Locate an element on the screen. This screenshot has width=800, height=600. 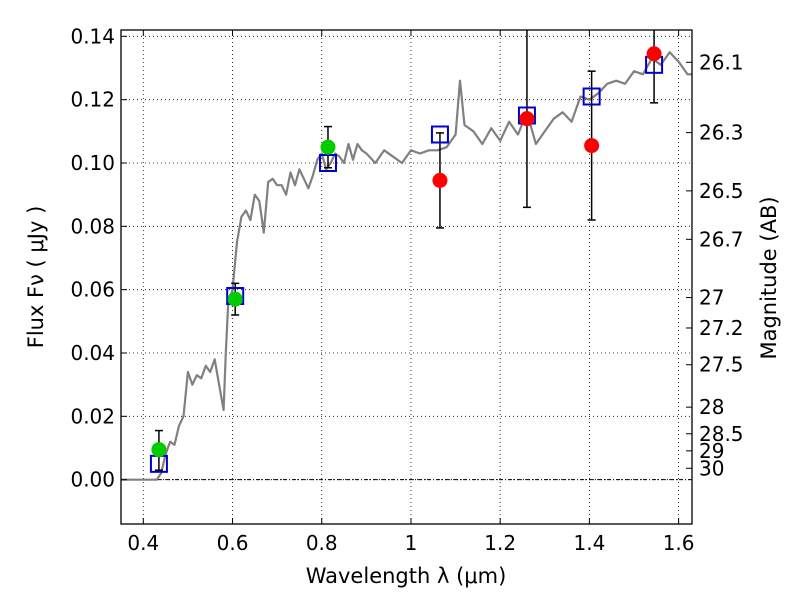
right-tick-label: 26.7 is located at coordinates (721, 239).